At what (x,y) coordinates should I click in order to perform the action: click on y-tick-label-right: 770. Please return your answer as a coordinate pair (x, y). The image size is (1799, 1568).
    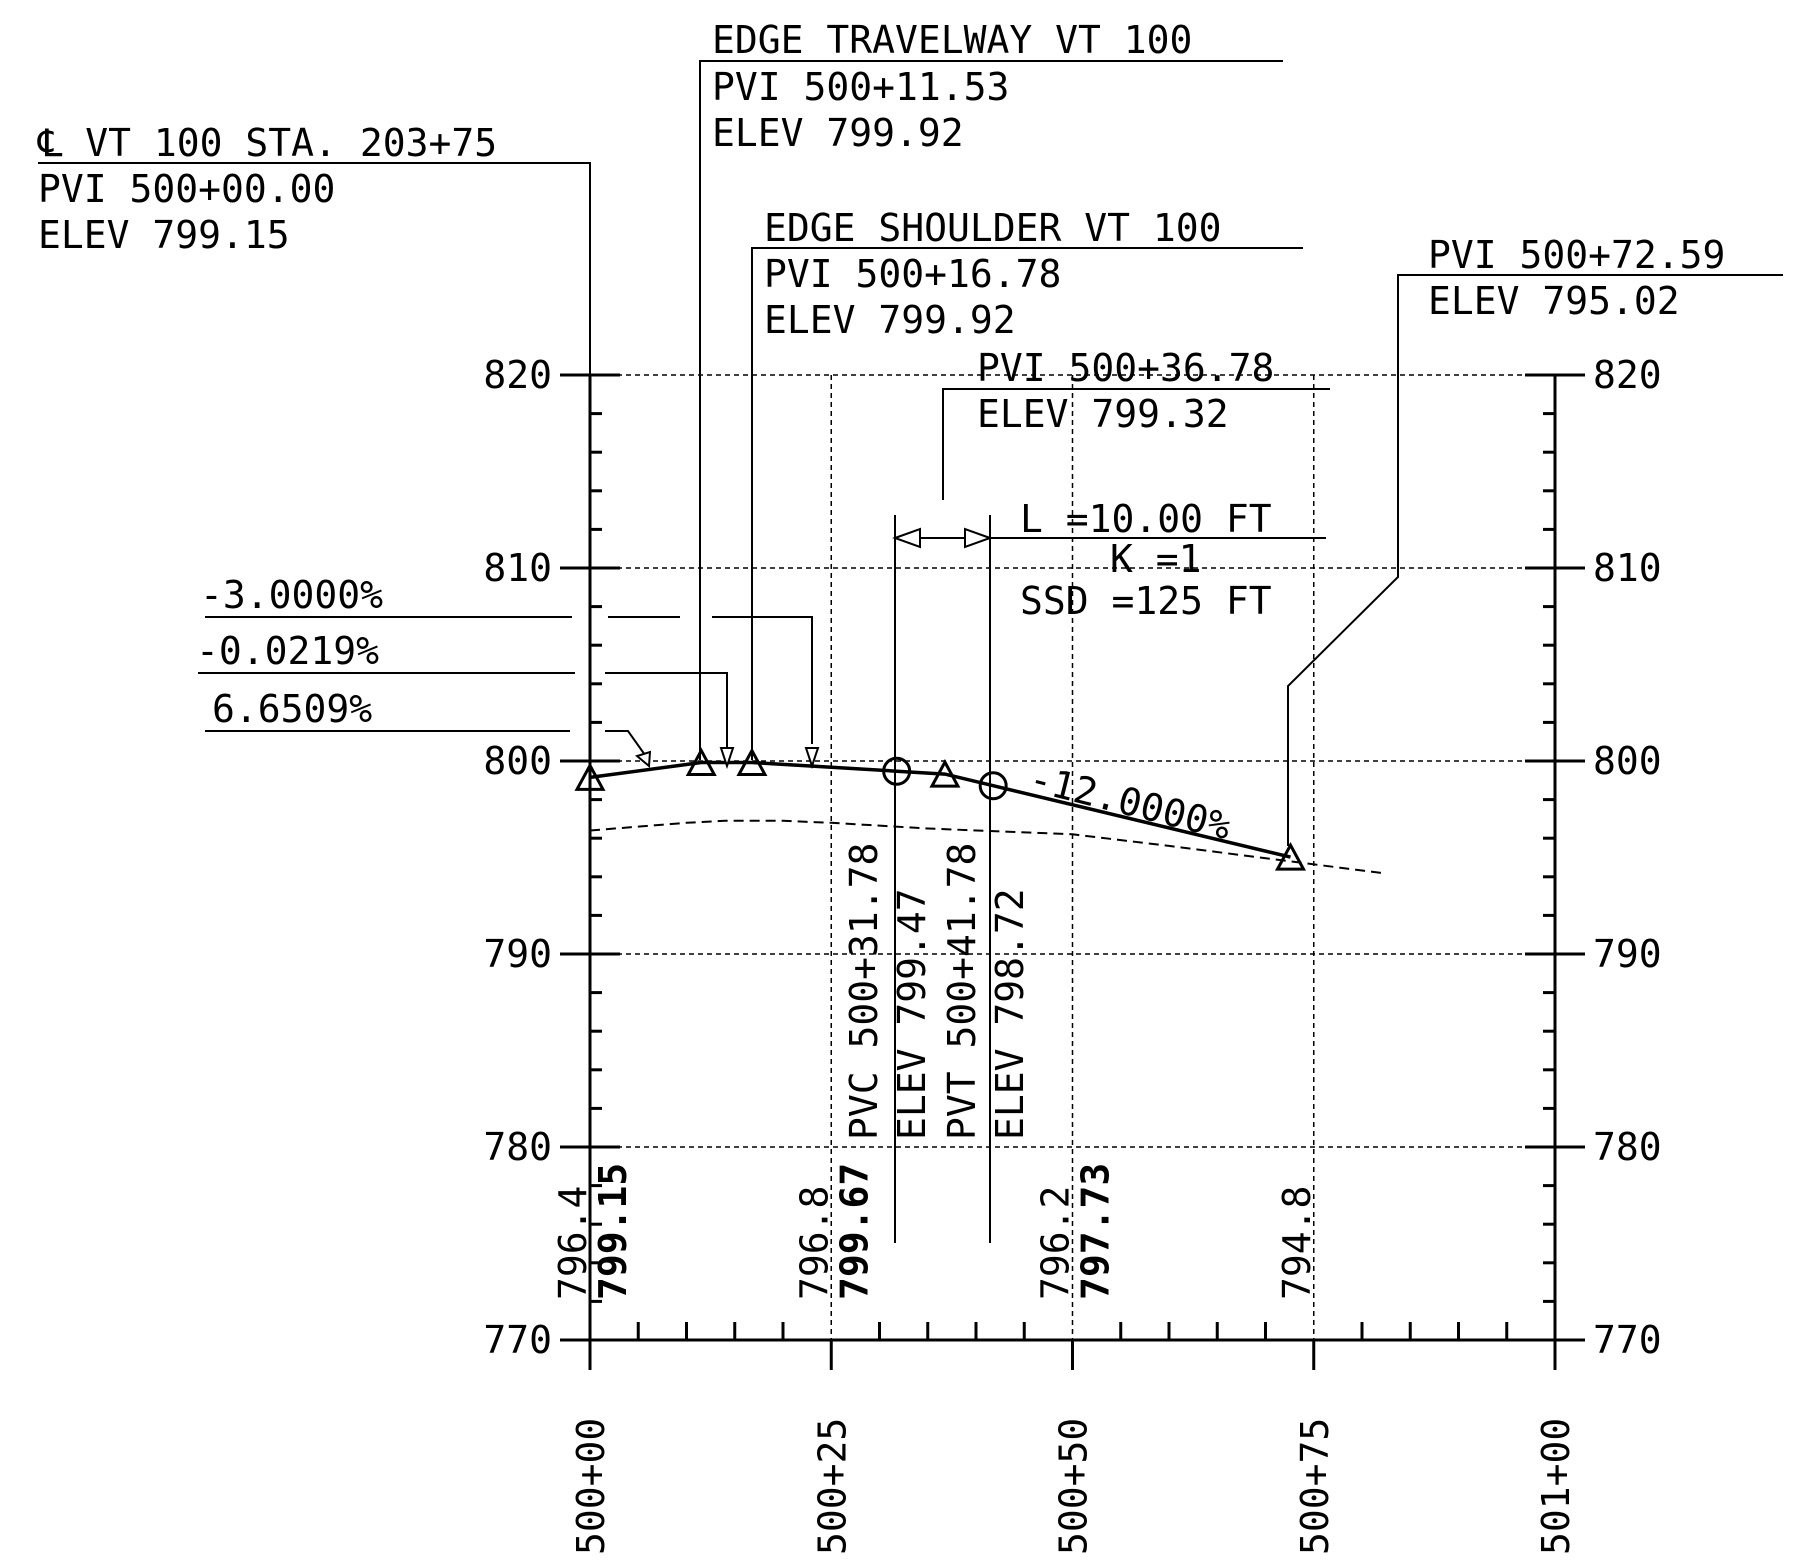
    Looking at the image, I should click on (1627, 1340).